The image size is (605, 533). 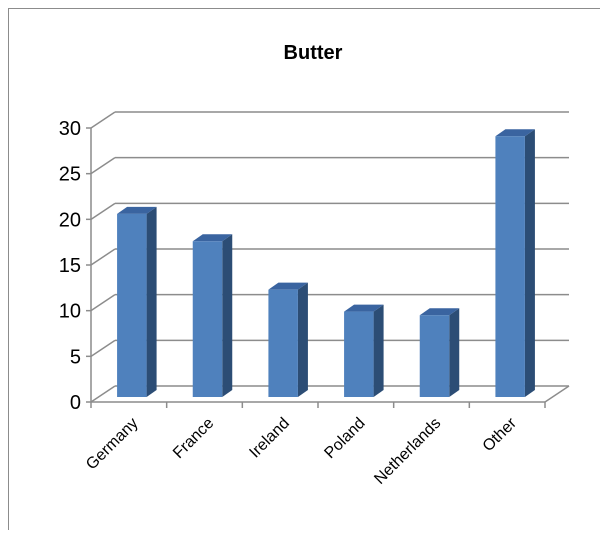 I want to click on y-tick-label: 5, so click(x=75, y=357).